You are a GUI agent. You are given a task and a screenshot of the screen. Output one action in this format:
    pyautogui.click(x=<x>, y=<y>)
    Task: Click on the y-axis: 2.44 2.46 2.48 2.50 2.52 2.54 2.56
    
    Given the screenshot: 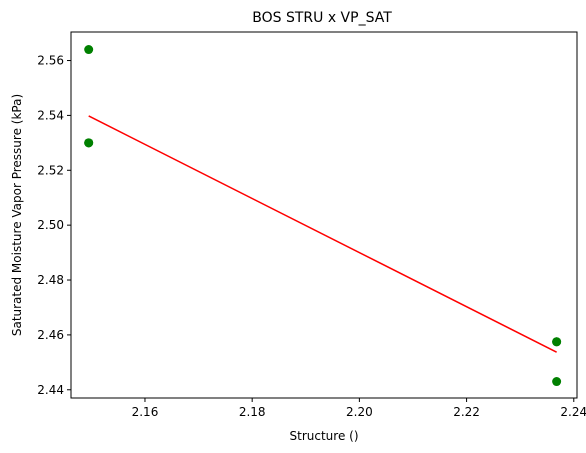 What is the action you would take?
    pyautogui.click(x=54, y=225)
    